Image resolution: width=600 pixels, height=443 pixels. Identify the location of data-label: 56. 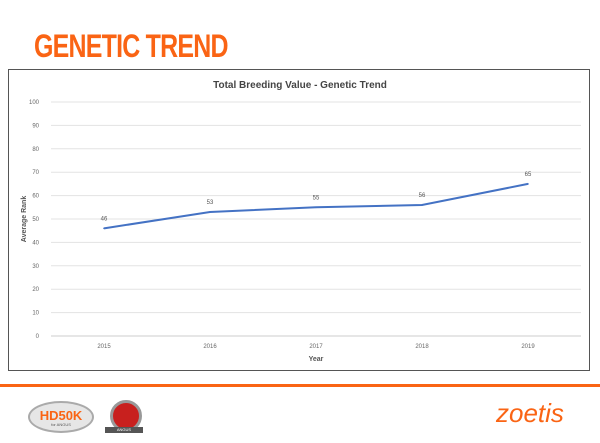
(422, 196).